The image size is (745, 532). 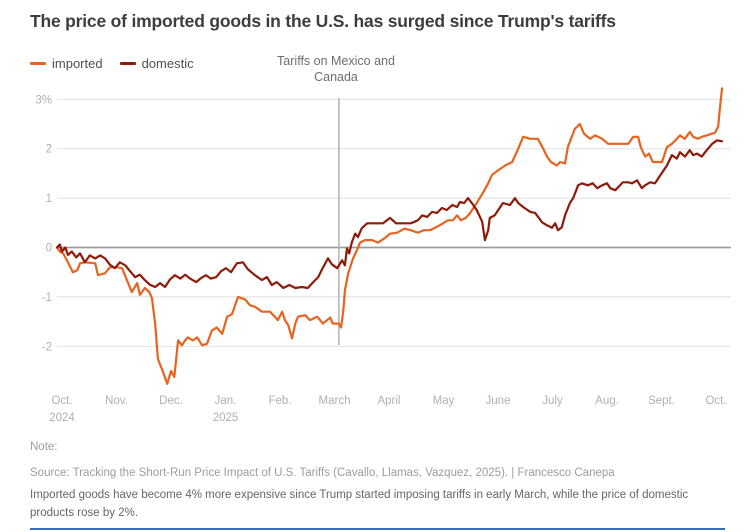 What do you see at coordinates (38, 63) in the screenshot?
I see `imported-line-swatch-icon` at bounding box center [38, 63].